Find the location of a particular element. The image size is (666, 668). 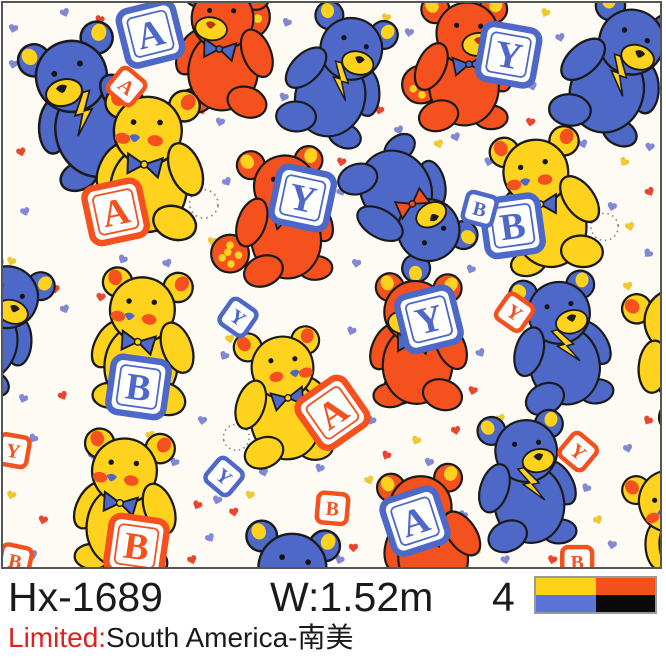

fabric-width: W:1.52m is located at coordinates (352, 597).